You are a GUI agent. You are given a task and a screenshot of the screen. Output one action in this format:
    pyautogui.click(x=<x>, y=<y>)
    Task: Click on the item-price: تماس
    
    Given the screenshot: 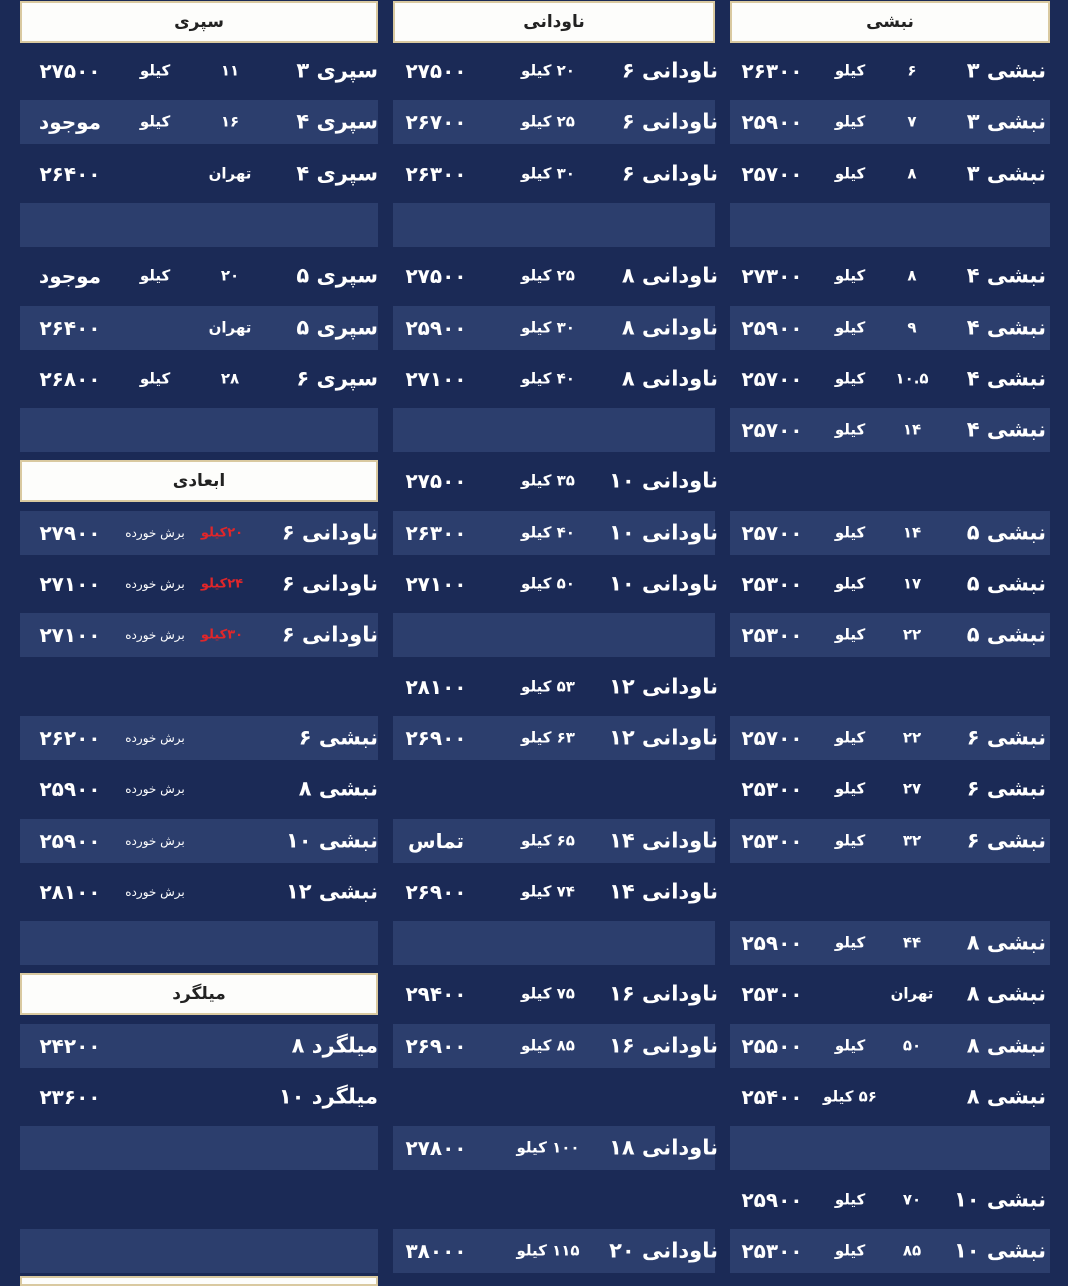 What is the action you would take?
    pyautogui.click(x=436, y=840)
    